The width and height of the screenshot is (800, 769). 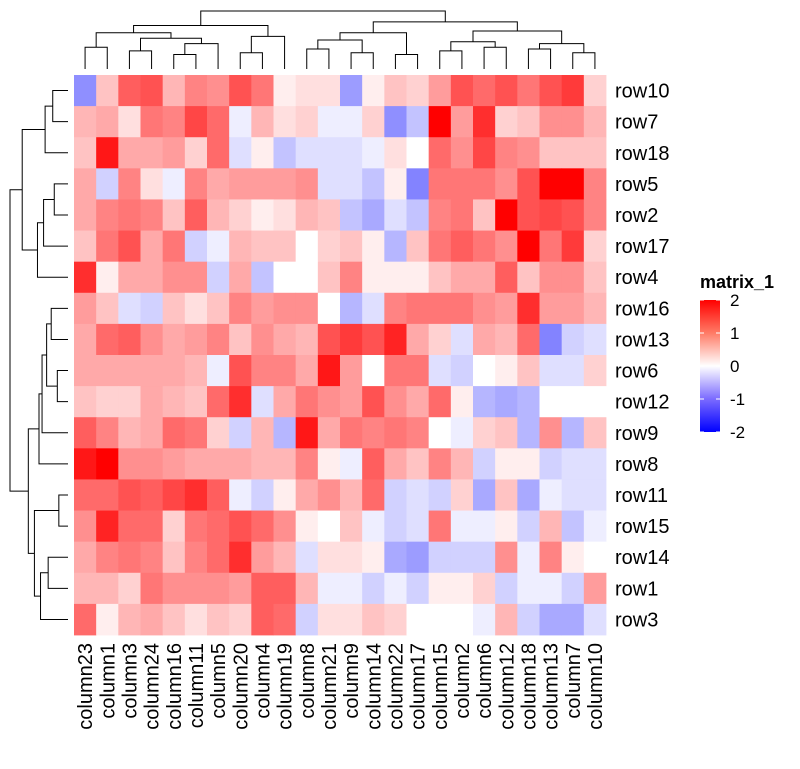 What do you see at coordinates (737, 357) in the screenshot?
I see `color-legend: matrix_1 2 1 0 -1 -2` at bounding box center [737, 357].